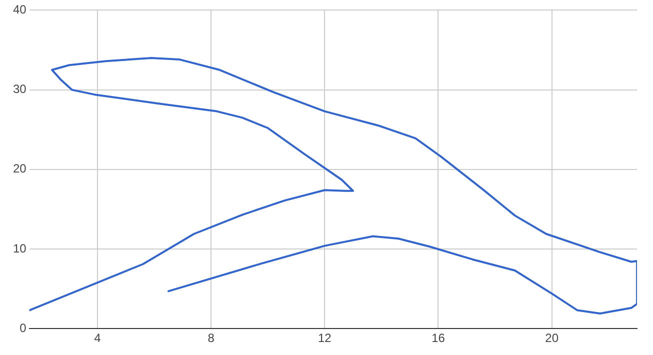 This screenshot has height=355, width=653. I want to click on x-tick-label: 4, so click(98, 338).